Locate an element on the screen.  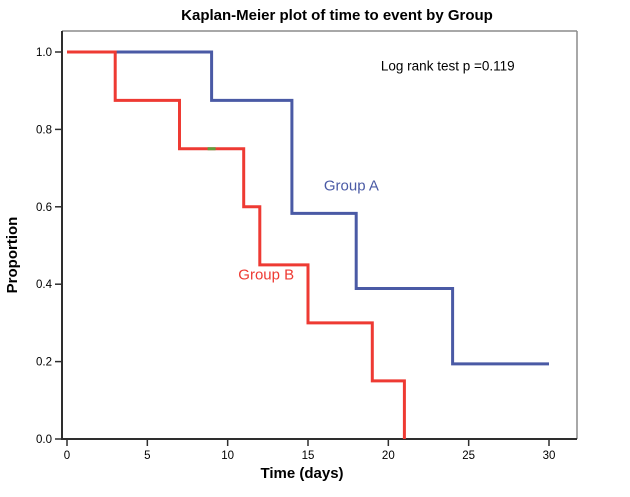
y-tick-label: 0.0 is located at coordinates (44, 440).